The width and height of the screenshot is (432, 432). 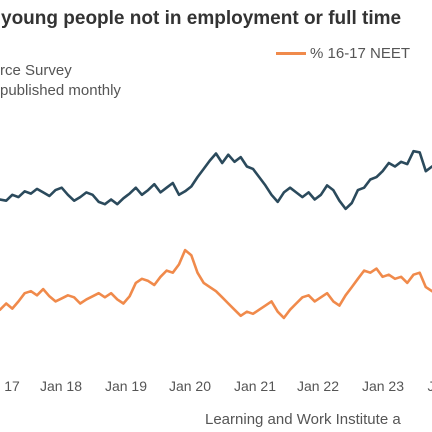 What do you see at coordinates (36, 70) in the screenshot?
I see `chart-subtitle-line-1: rce Survey` at bounding box center [36, 70].